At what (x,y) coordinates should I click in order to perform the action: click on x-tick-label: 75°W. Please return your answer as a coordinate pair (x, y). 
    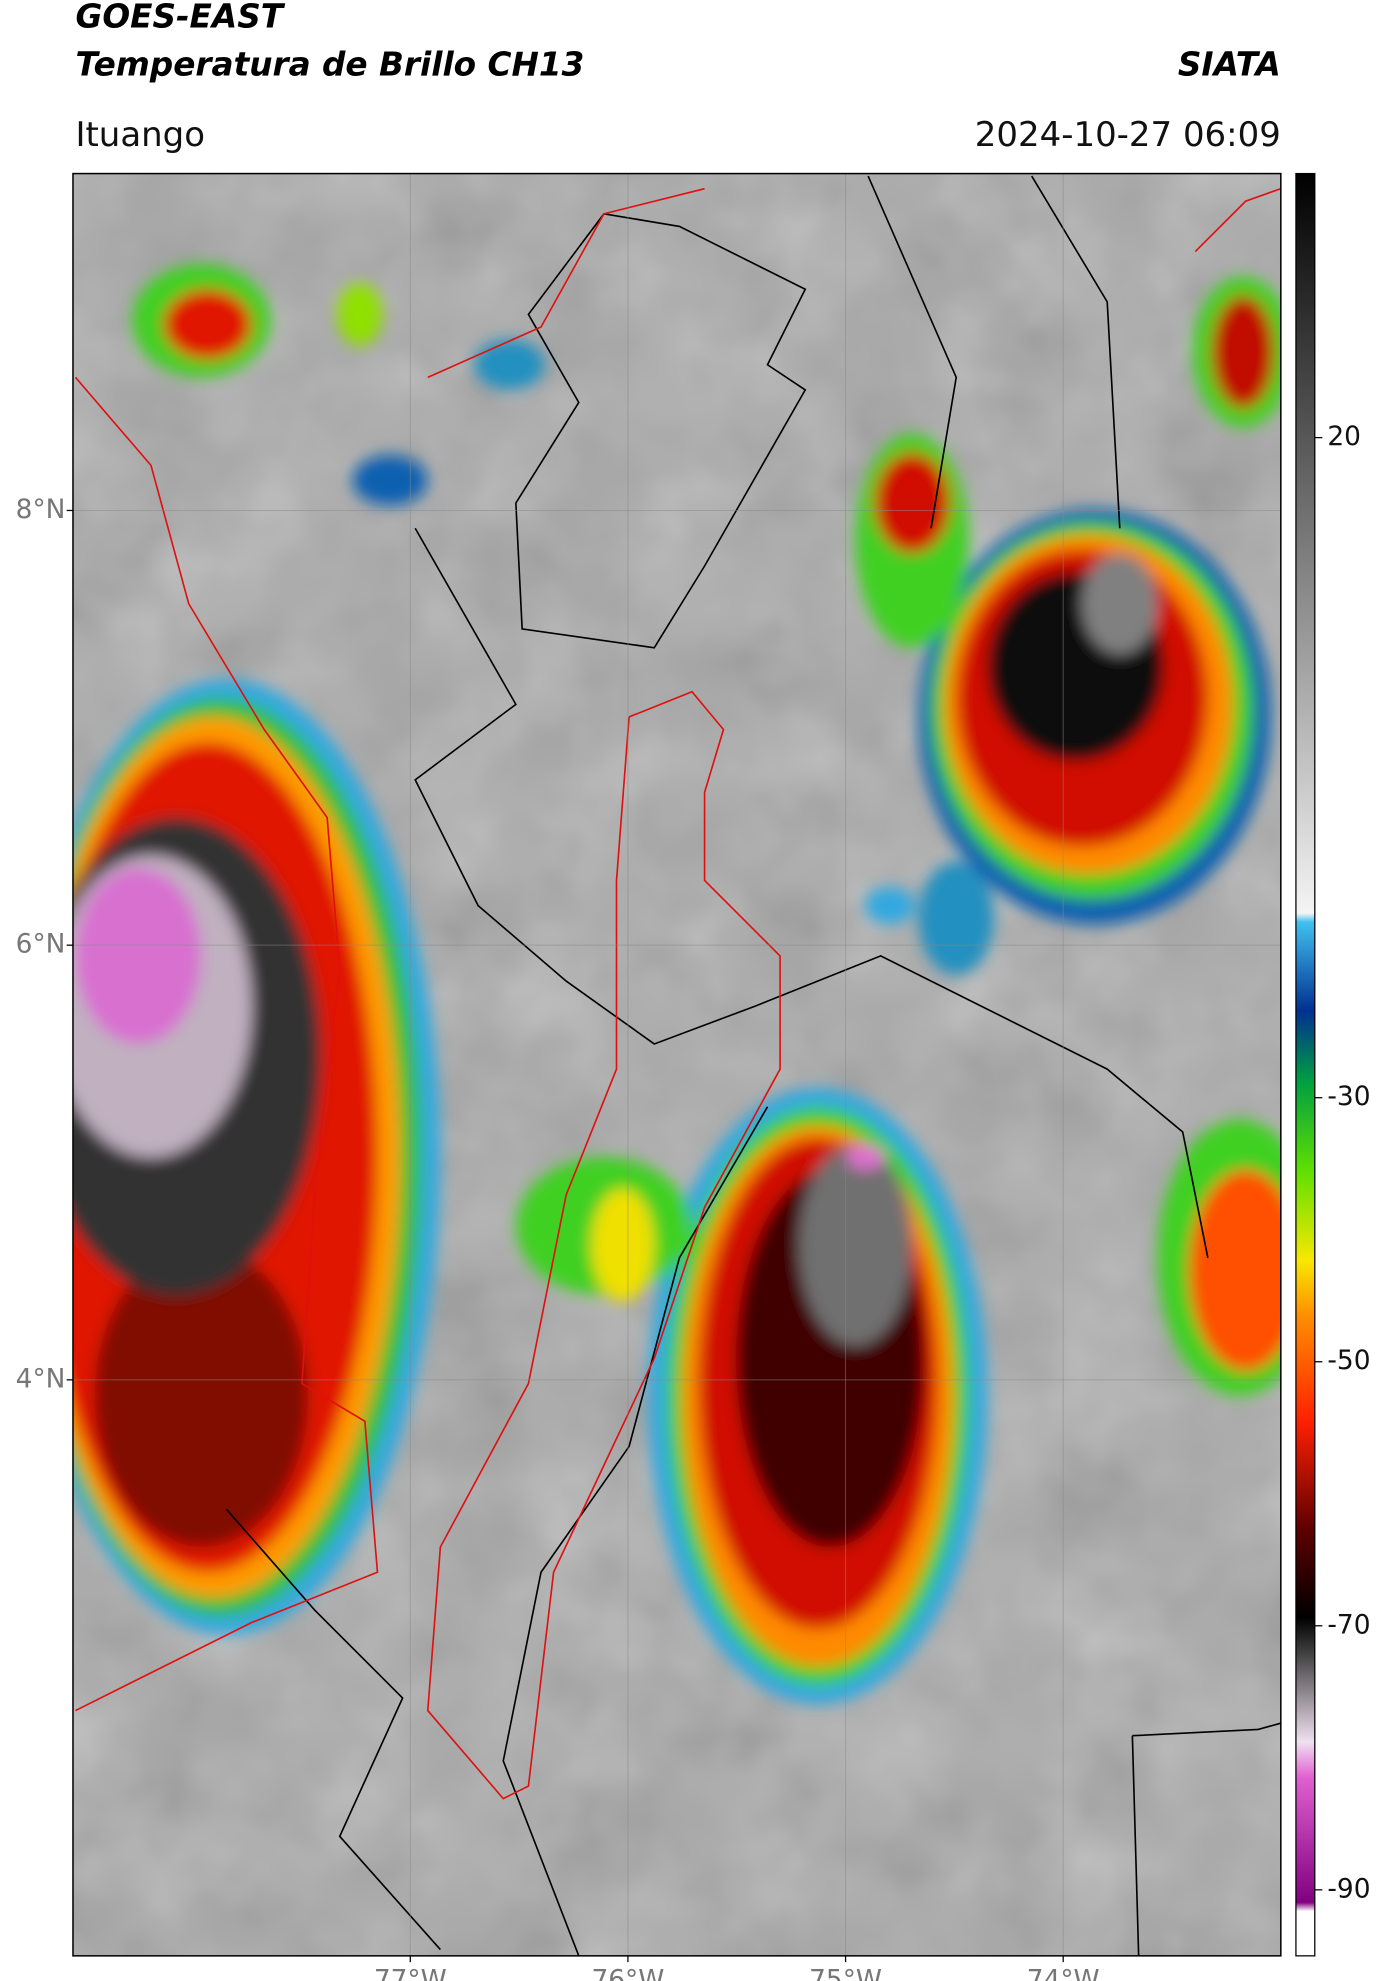
    Looking at the image, I should click on (845, 1973).